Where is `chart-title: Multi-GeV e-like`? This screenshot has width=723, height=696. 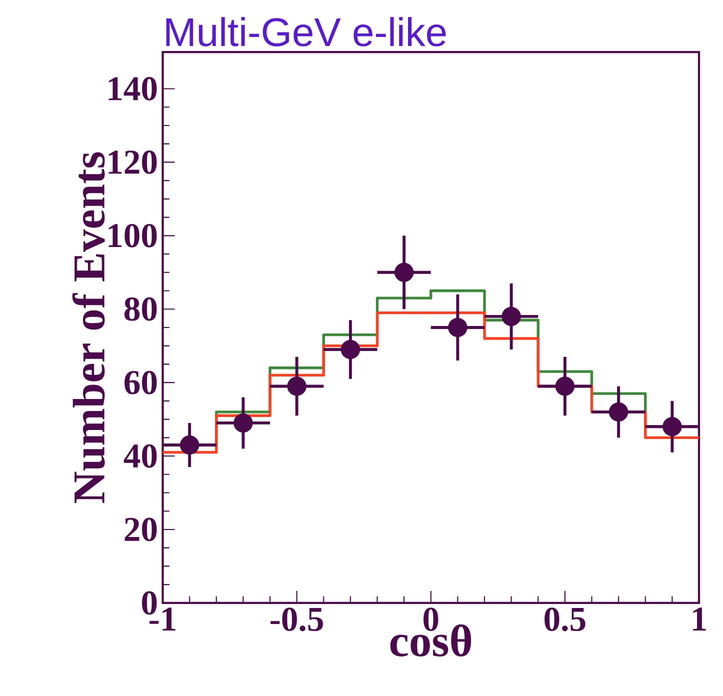
chart-title: Multi-GeV e-like is located at coordinates (306, 31).